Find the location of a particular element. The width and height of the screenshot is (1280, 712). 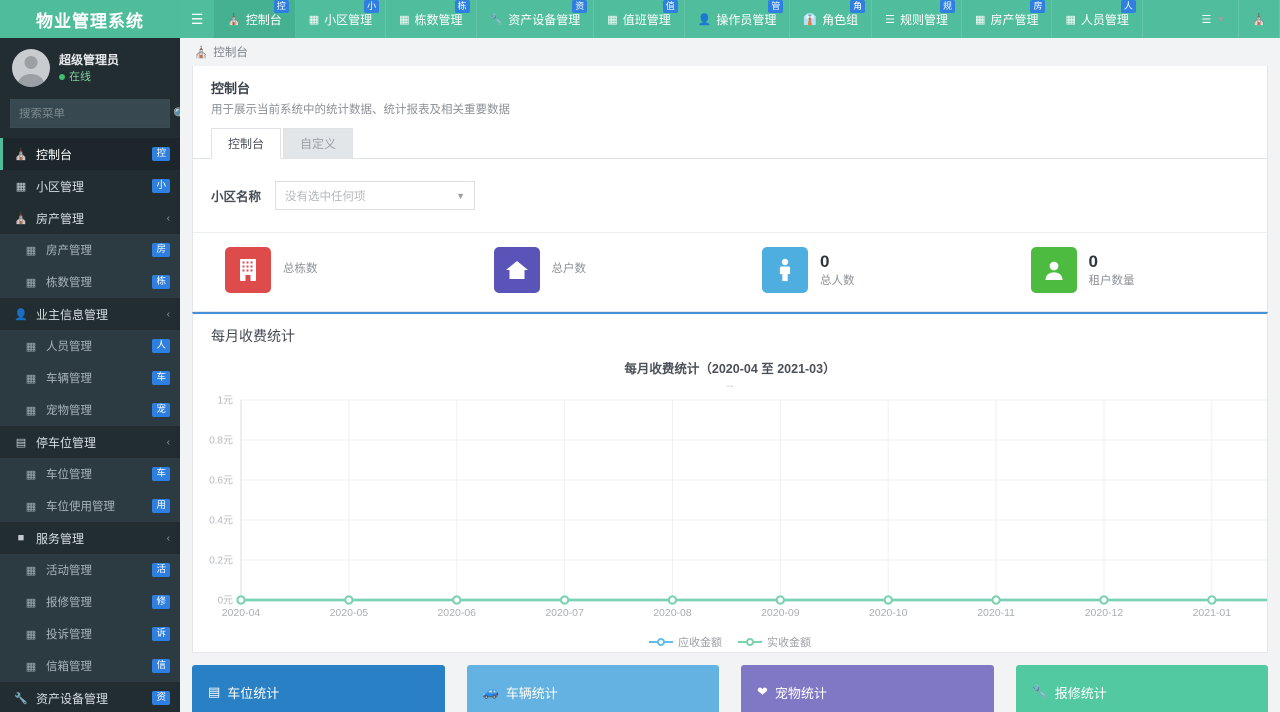

sidebar-item-parking-space: ▦ 车位管理 车 is located at coordinates (90, 474).